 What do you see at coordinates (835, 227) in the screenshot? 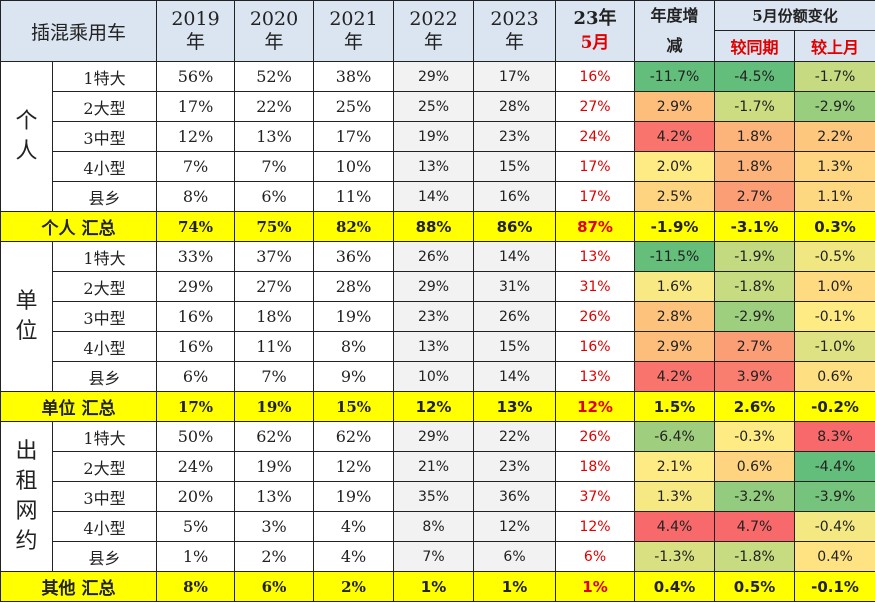
I see `summary-change-cell: 0.3%` at bounding box center [835, 227].